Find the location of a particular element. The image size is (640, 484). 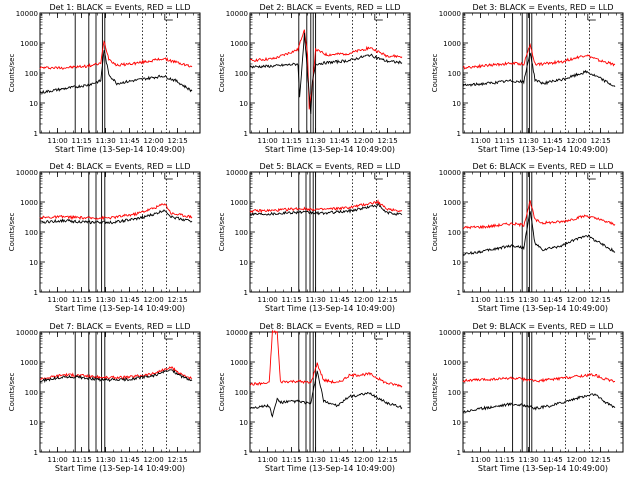

chart-title: Det 4: BLACK = Events, RED = LLD is located at coordinates (120, 166).